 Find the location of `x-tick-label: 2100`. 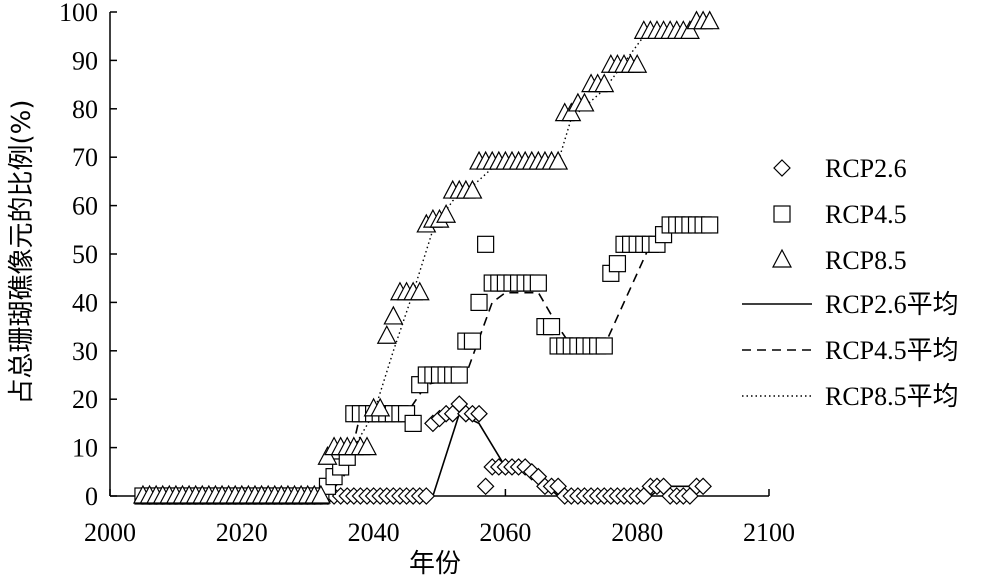

x-tick-label: 2100 is located at coordinates (769, 532).